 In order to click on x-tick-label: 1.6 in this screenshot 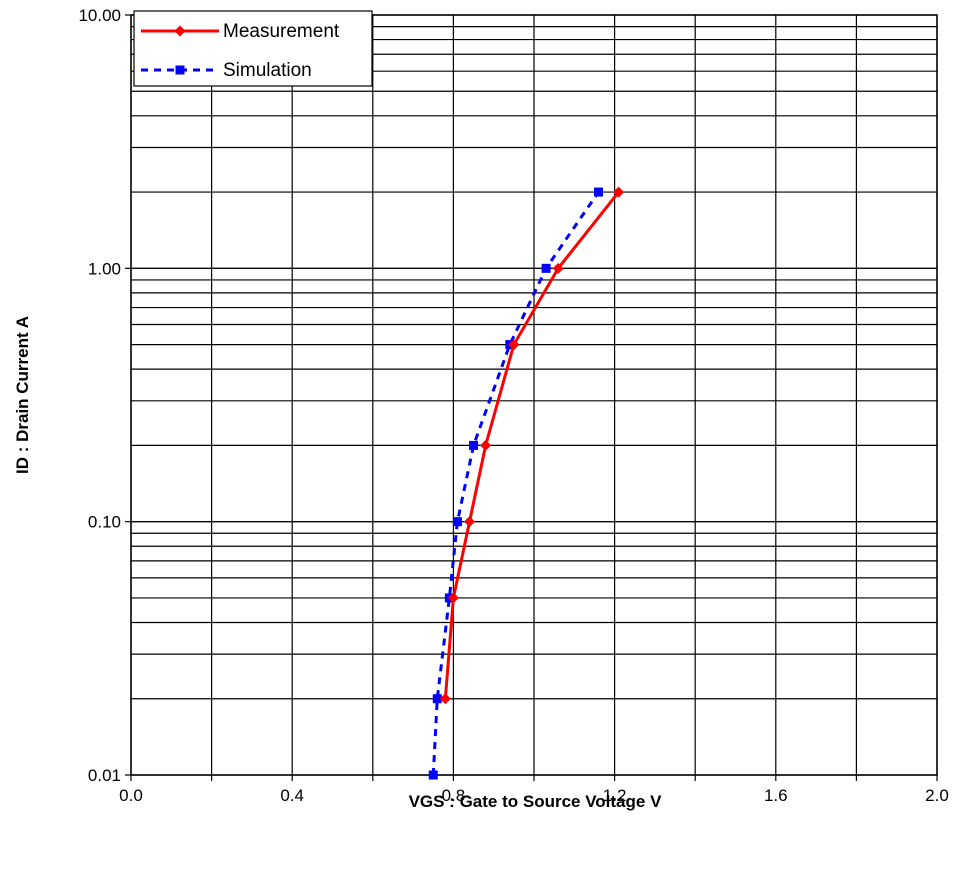, I will do `click(776, 795)`.